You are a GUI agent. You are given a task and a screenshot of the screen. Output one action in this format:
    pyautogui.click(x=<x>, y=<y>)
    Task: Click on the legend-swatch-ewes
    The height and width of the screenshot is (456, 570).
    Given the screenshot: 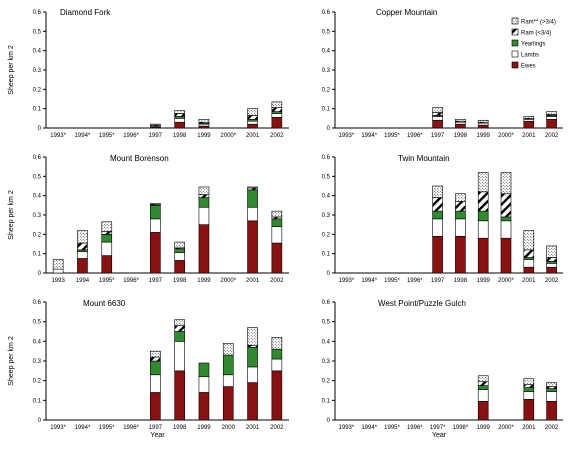 What is the action you would take?
    pyautogui.click(x=515, y=65)
    